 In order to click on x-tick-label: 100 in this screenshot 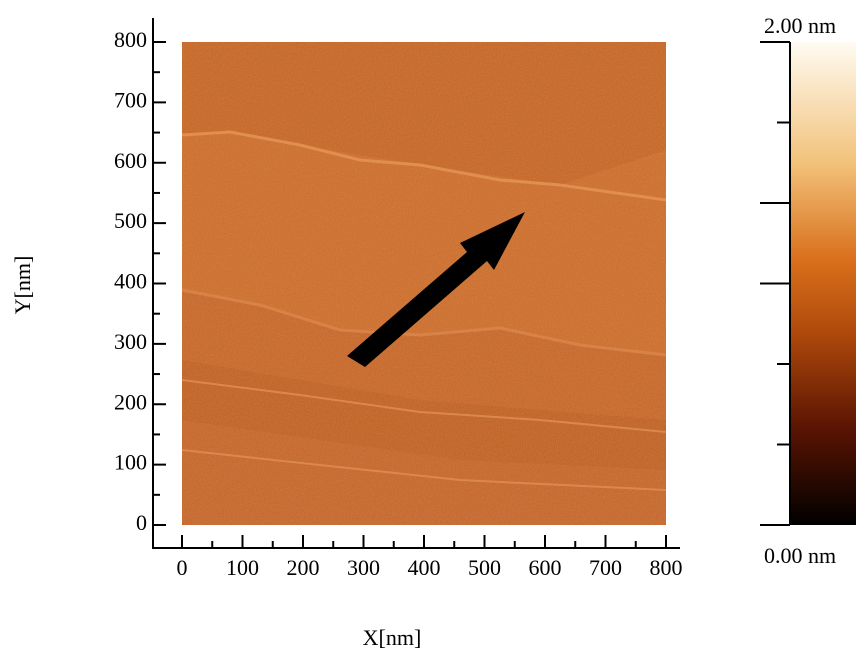, I will do `click(242, 567)`.